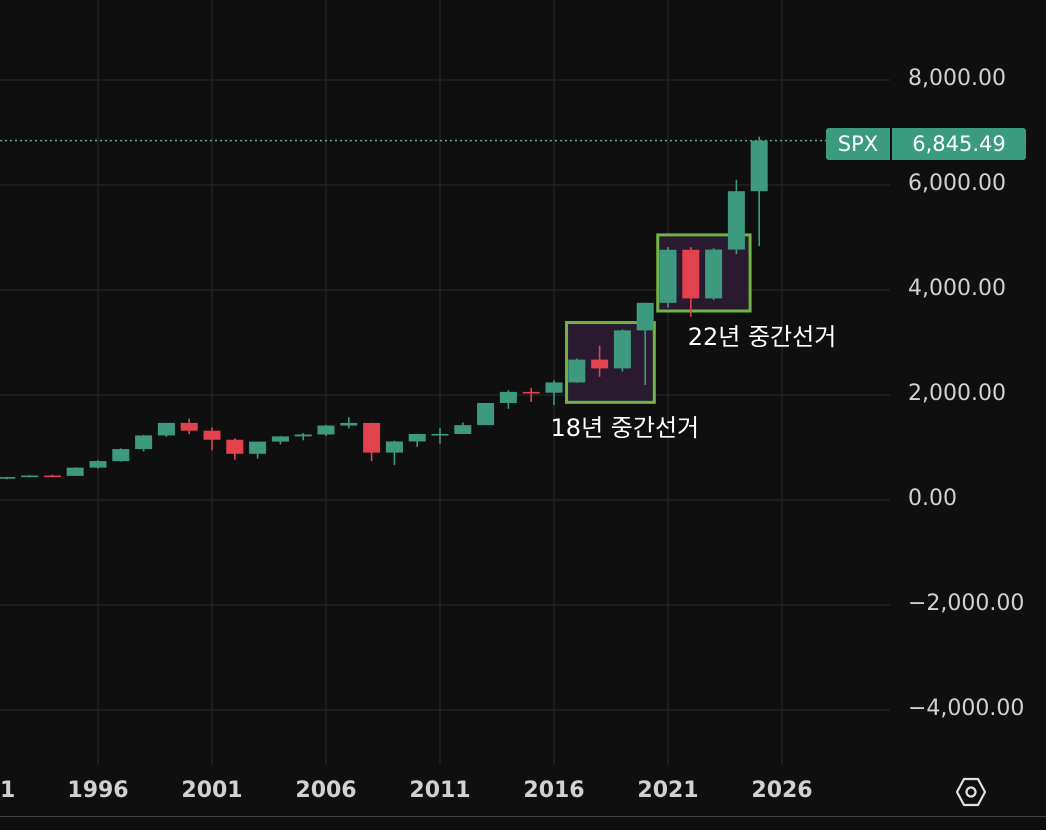 This screenshot has height=830, width=1046. Describe the element at coordinates (658, 318) in the screenshot. I see `annotation-boxes` at that location.